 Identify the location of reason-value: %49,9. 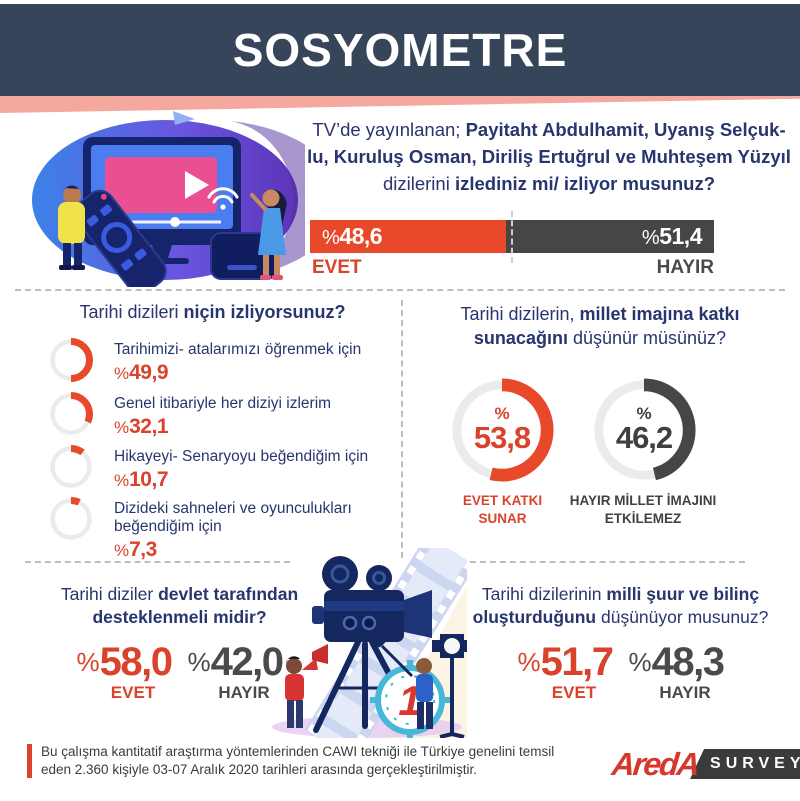
(141, 372).